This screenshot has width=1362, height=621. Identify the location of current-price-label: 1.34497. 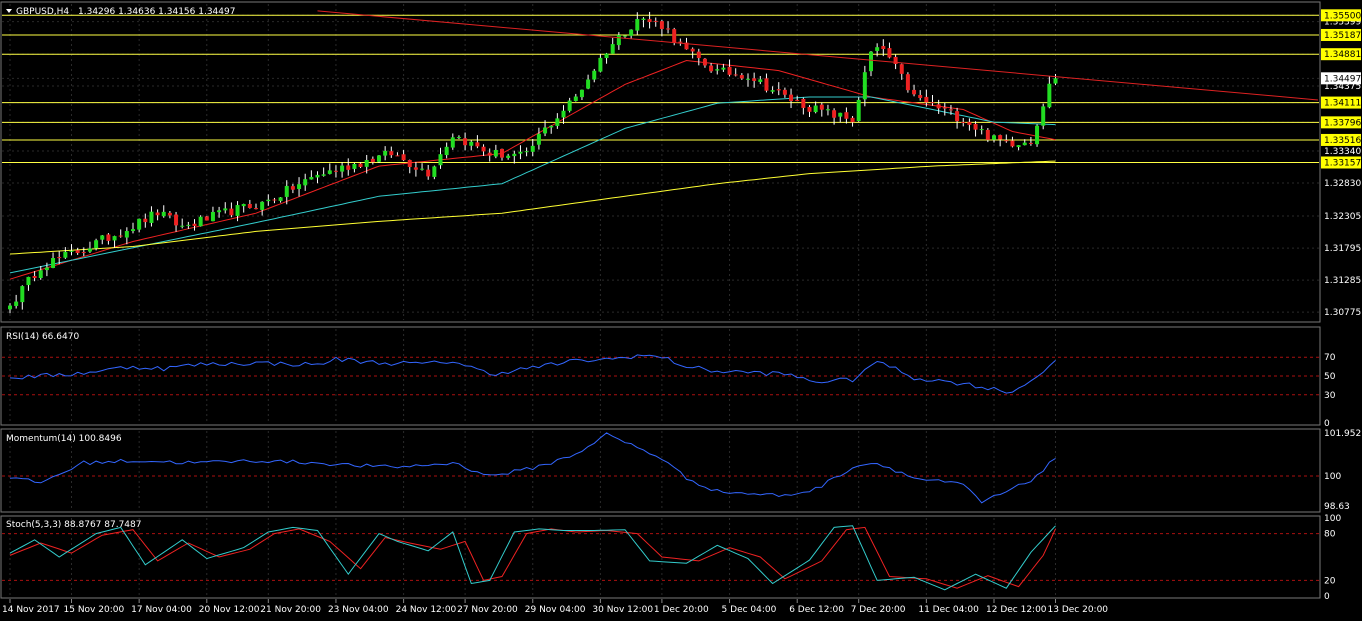
(1342, 79).